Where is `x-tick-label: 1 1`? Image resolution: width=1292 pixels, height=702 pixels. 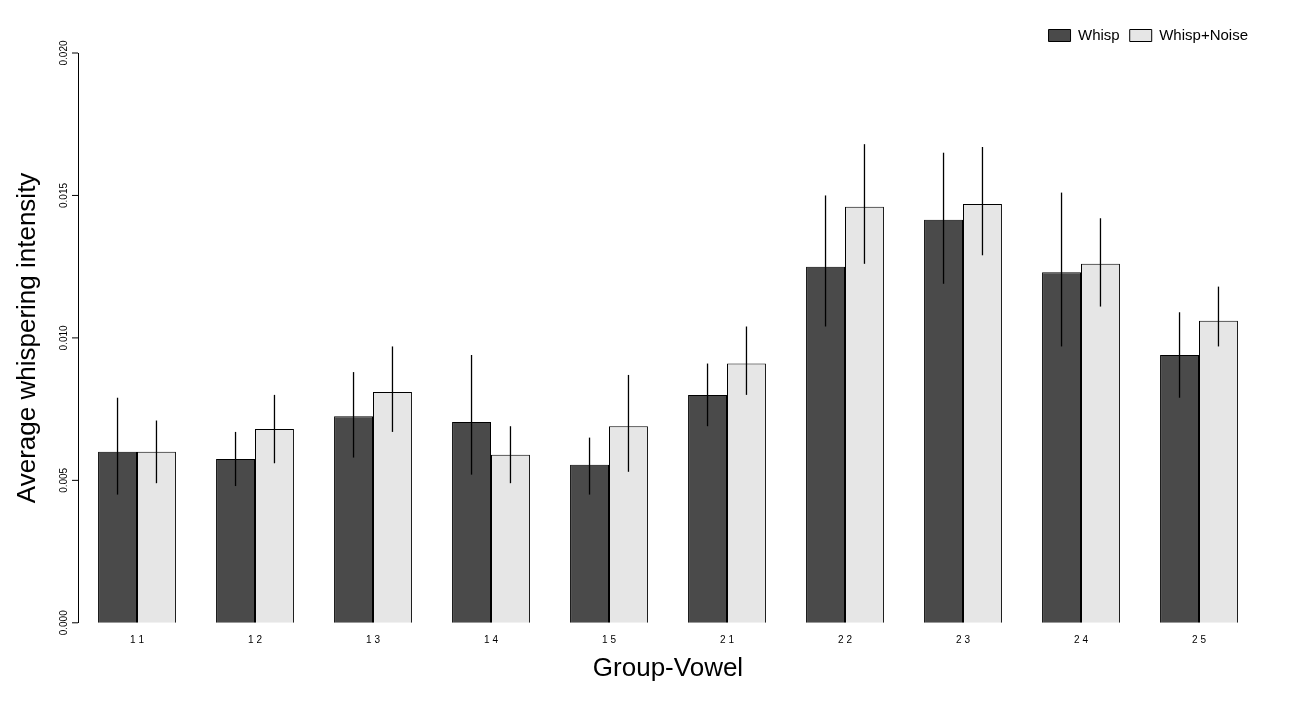 x-tick-label: 1 1 is located at coordinates (137, 639).